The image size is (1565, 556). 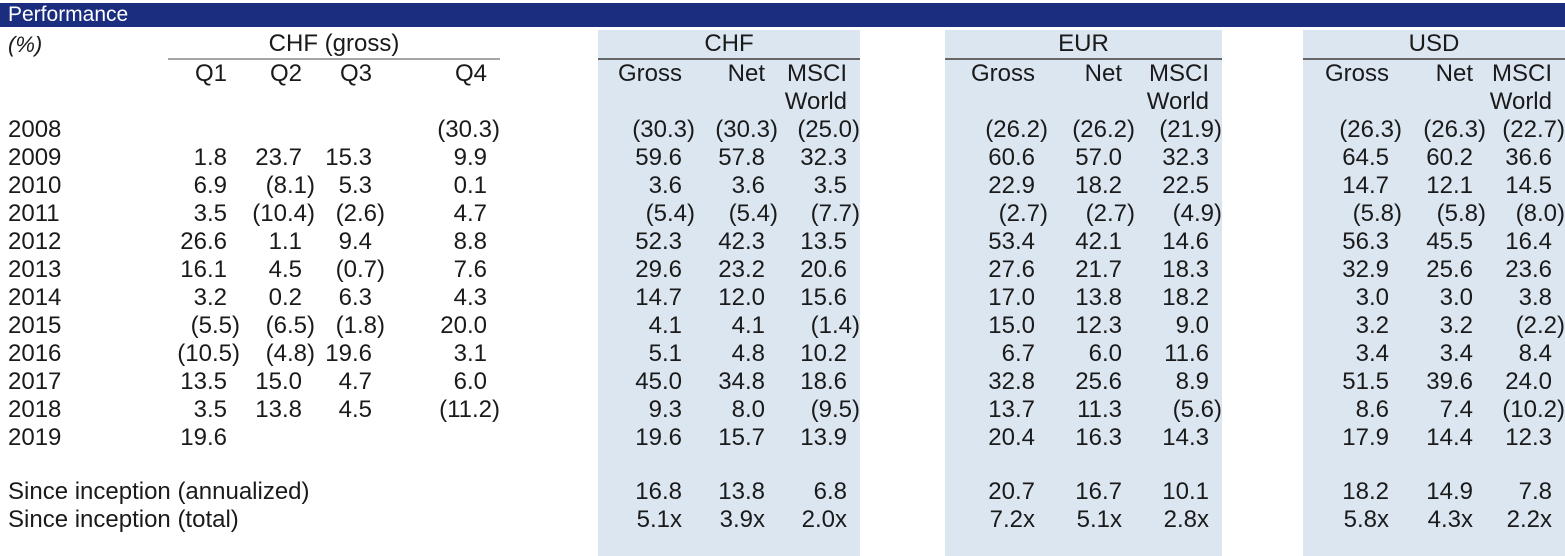 I want to click on value-cell: (5.8), so click(x=1377, y=213).